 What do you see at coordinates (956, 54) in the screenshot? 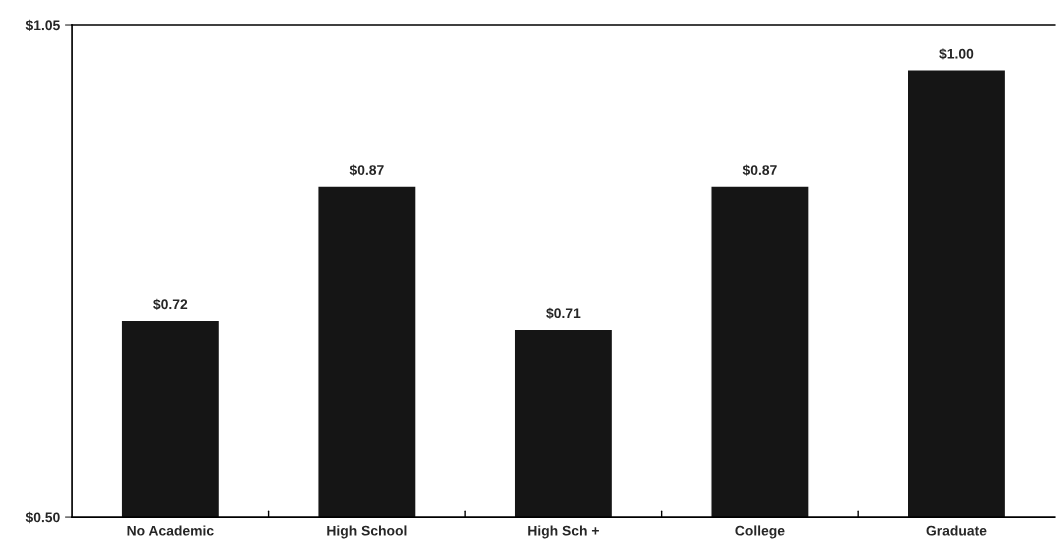
I see `data-label: $1.00` at bounding box center [956, 54].